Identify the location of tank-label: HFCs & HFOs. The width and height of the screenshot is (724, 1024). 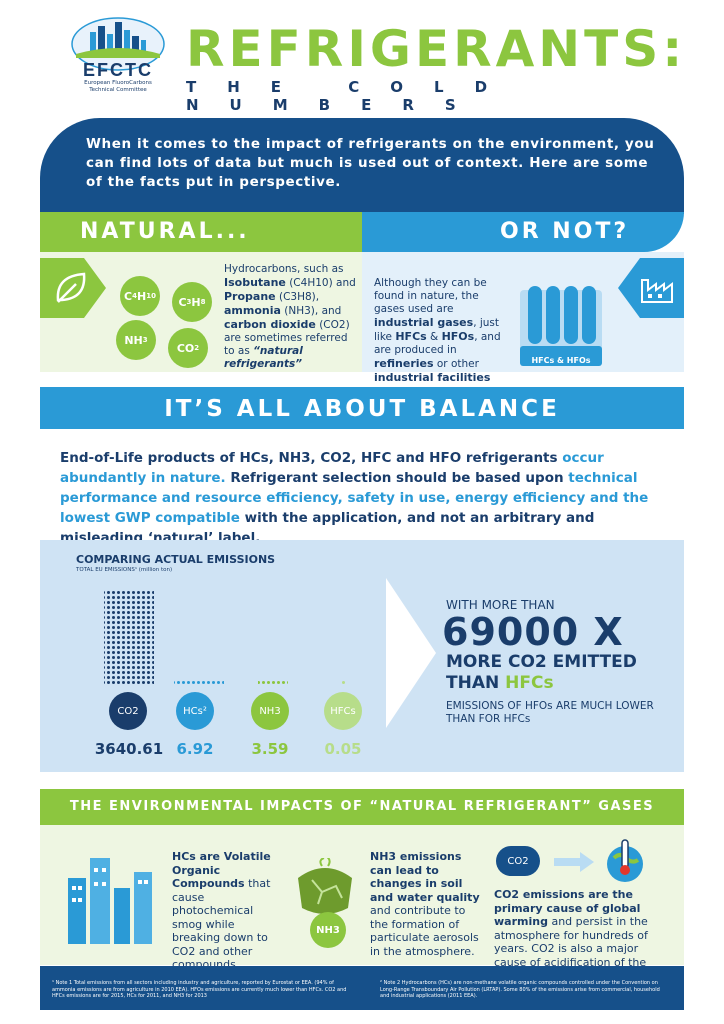
(561, 360).